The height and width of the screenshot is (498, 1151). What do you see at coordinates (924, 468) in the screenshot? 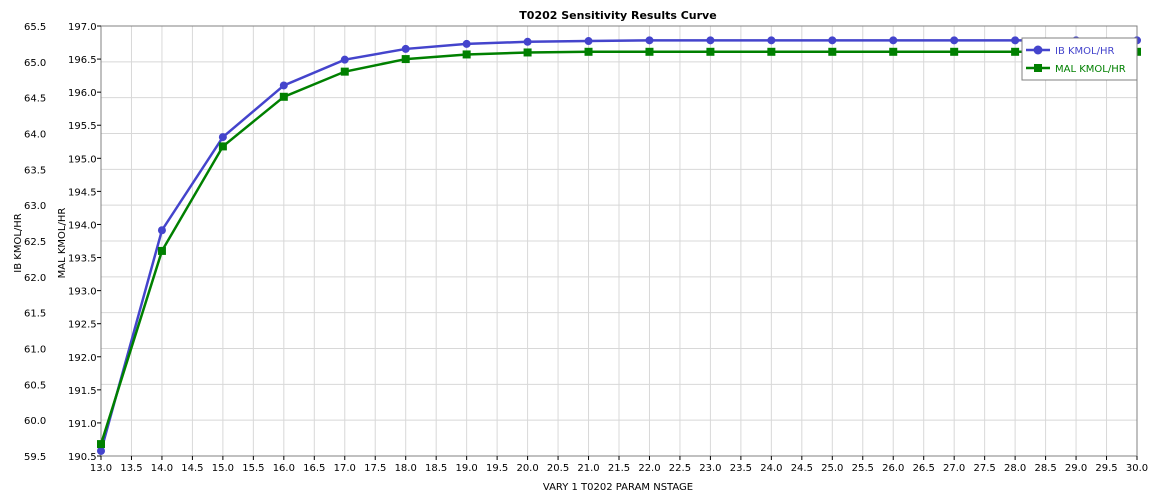
I see `x-tick-label: 26.5` at bounding box center [924, 468].